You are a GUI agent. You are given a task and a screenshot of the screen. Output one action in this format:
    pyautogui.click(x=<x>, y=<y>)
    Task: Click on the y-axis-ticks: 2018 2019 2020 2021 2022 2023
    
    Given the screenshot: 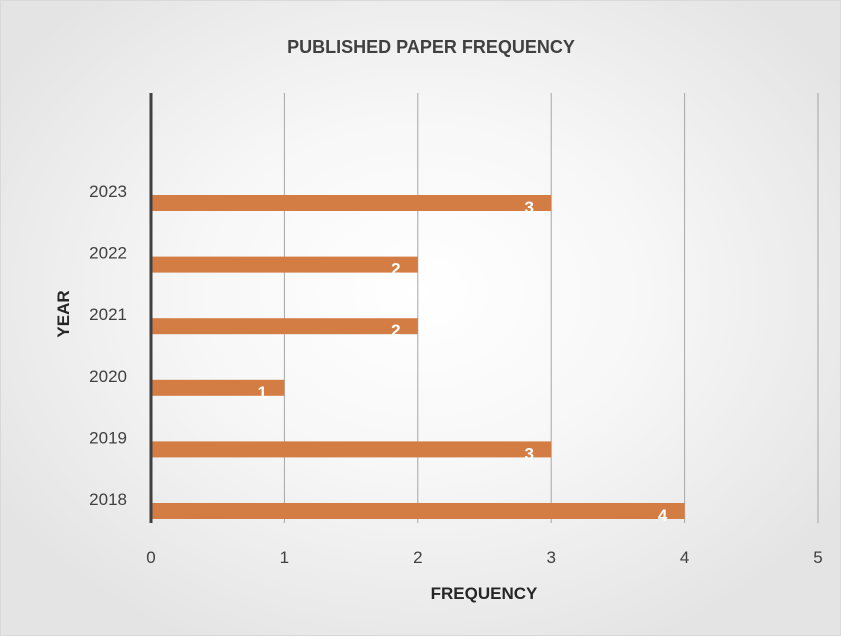 What is the action you would take?
    pyautogui.click(x=108, y=345)
    